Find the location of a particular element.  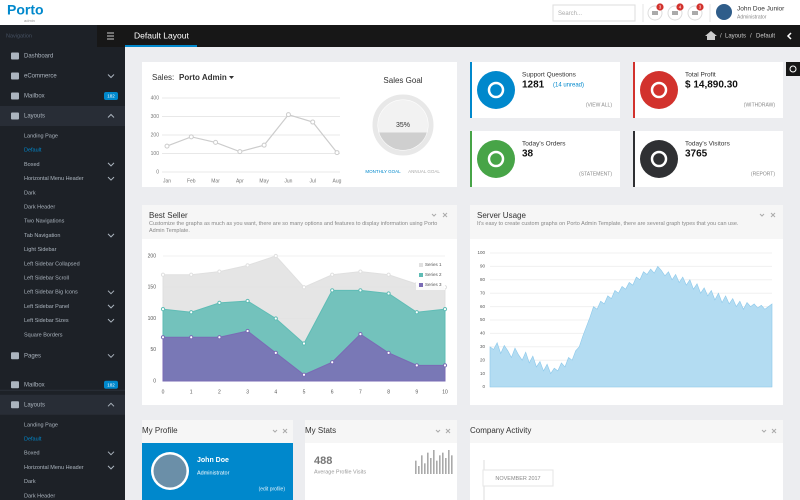

sidebar-subitem: Tab Navigation is located at coordinates (42, 236).